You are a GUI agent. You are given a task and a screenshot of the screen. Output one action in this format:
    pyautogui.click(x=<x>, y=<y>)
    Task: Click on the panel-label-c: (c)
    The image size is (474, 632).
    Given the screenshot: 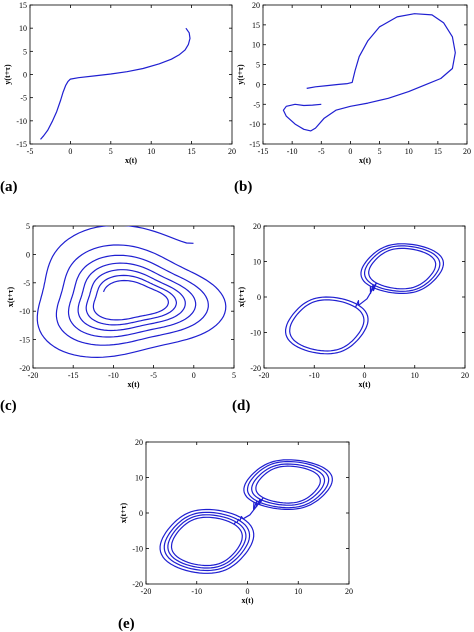 What is the action you would take?
    pyautogui.click(x=8, y=406)
    